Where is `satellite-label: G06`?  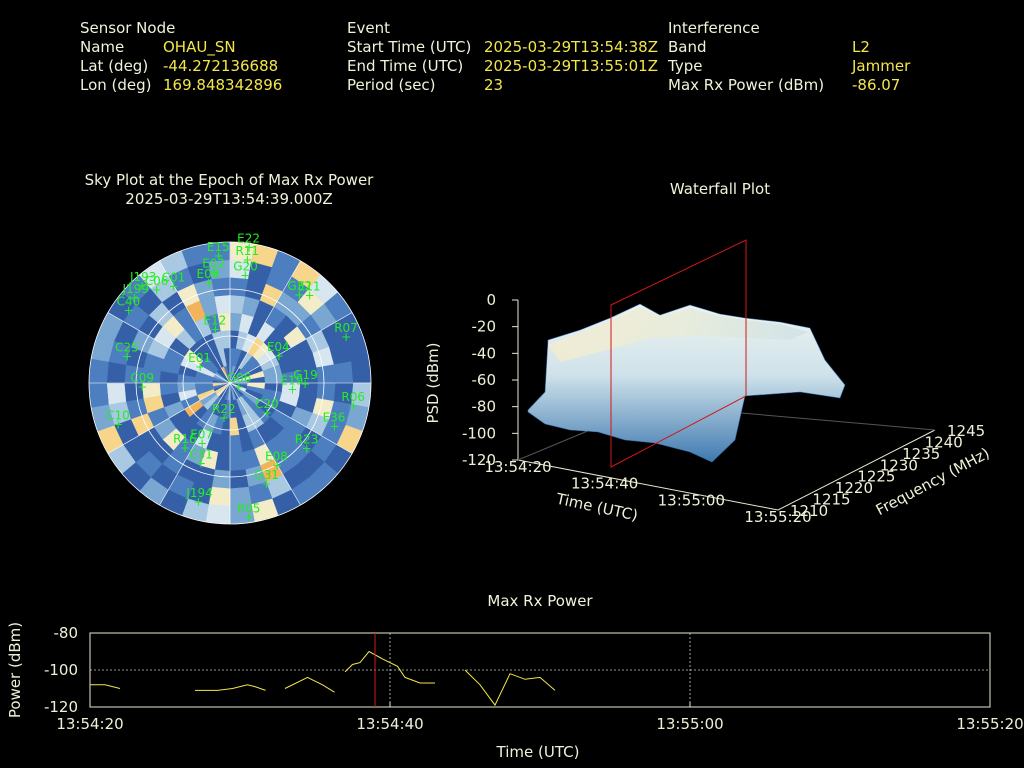
satellite-label: G06 is located at coordinates (239, 378).